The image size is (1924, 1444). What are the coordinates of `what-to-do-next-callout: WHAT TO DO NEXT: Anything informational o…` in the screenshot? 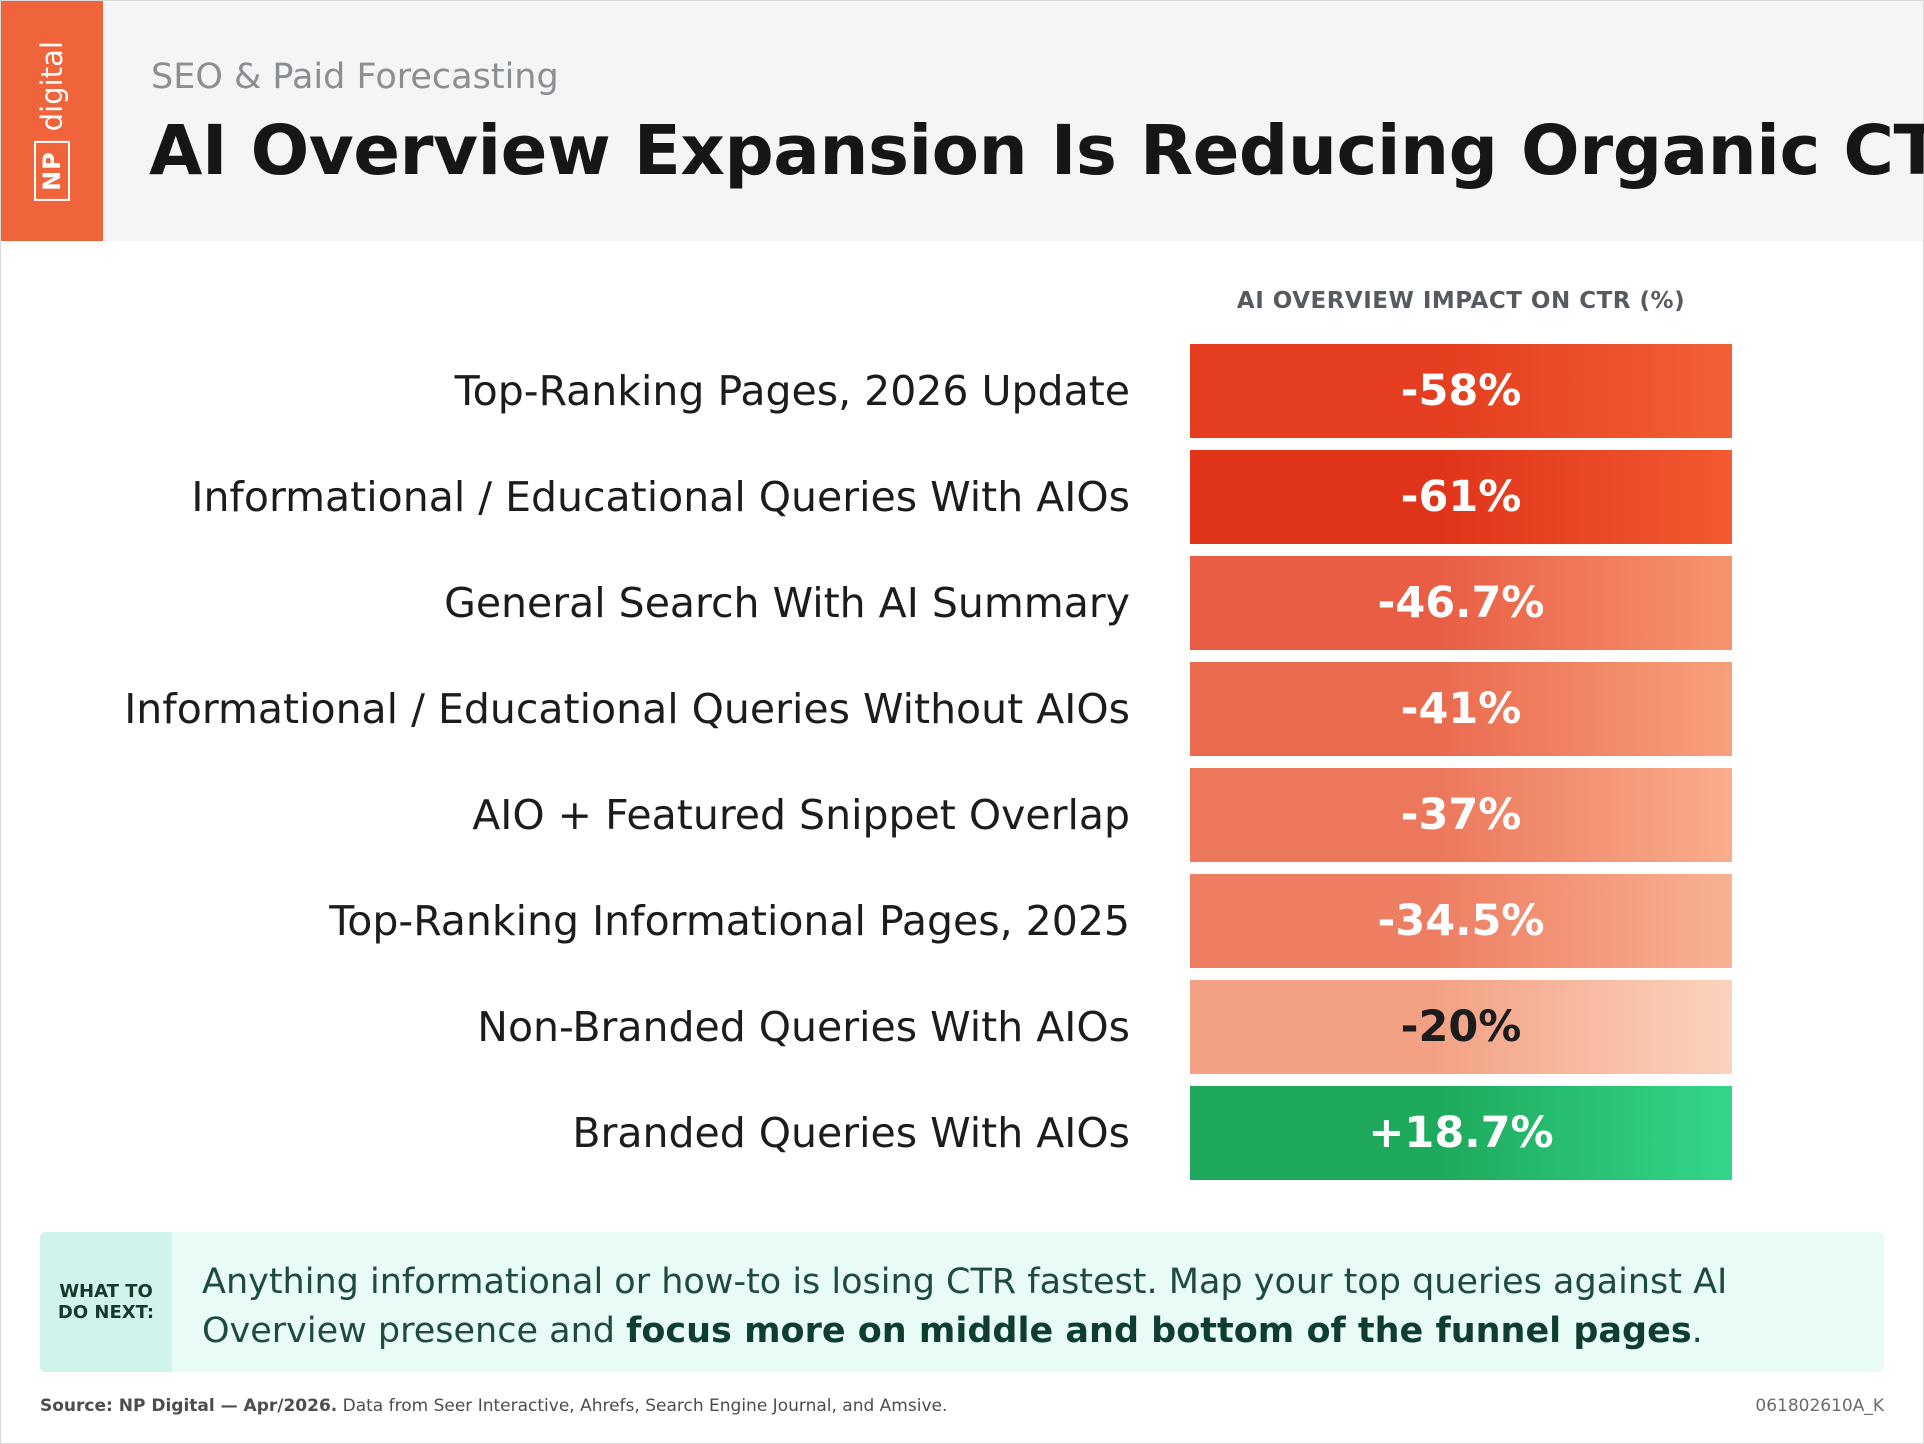 It's located at (962, 1302).